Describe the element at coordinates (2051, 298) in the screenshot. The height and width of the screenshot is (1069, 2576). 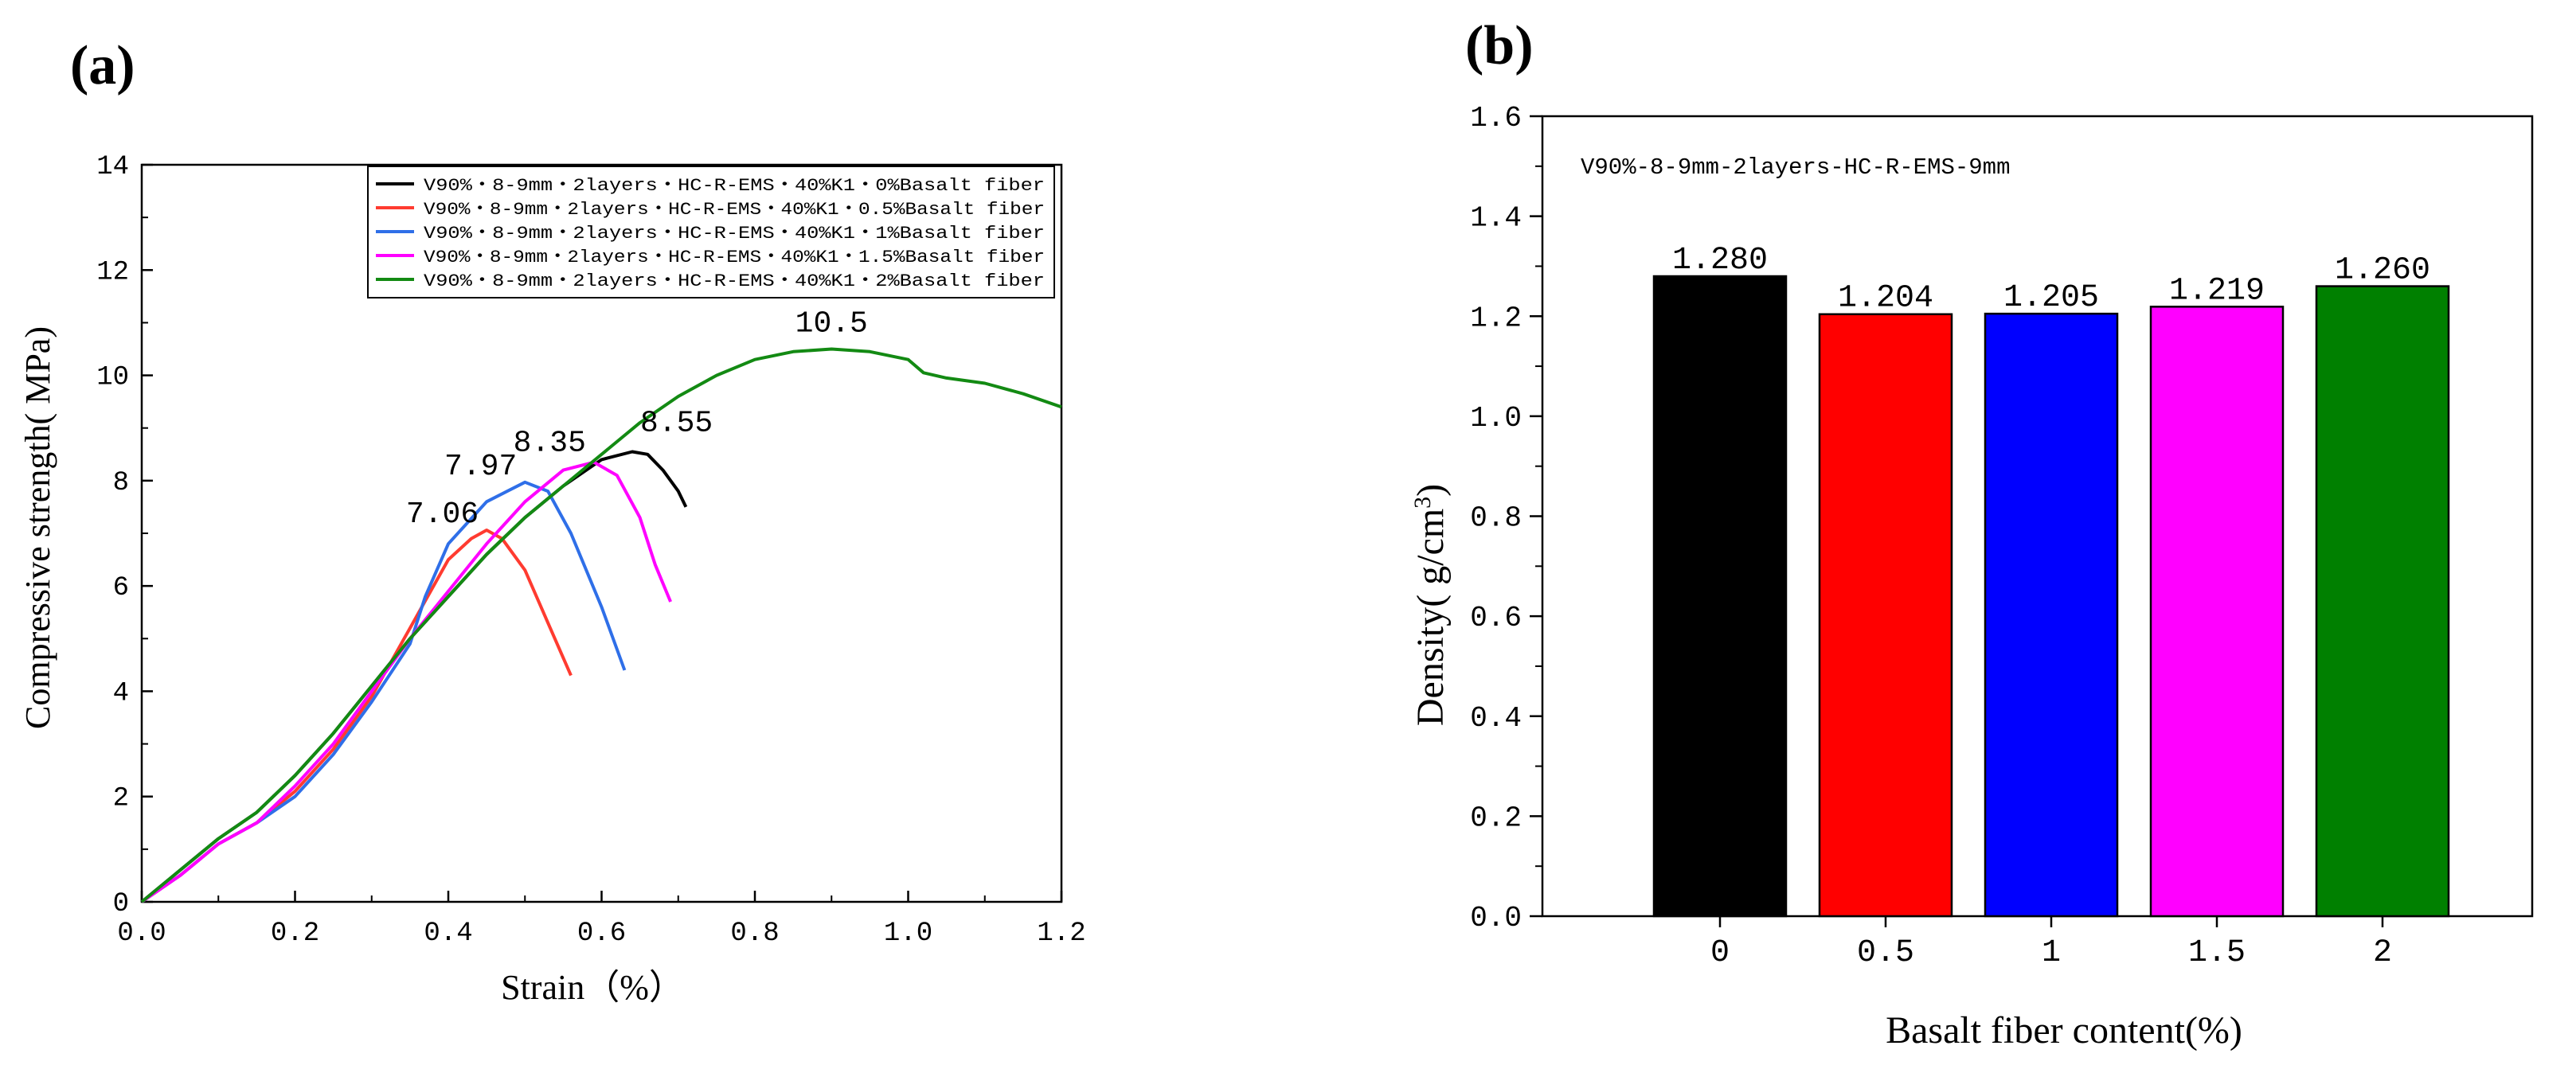
I see `chart-b-bar-value-label-2: 1.205` at that location.